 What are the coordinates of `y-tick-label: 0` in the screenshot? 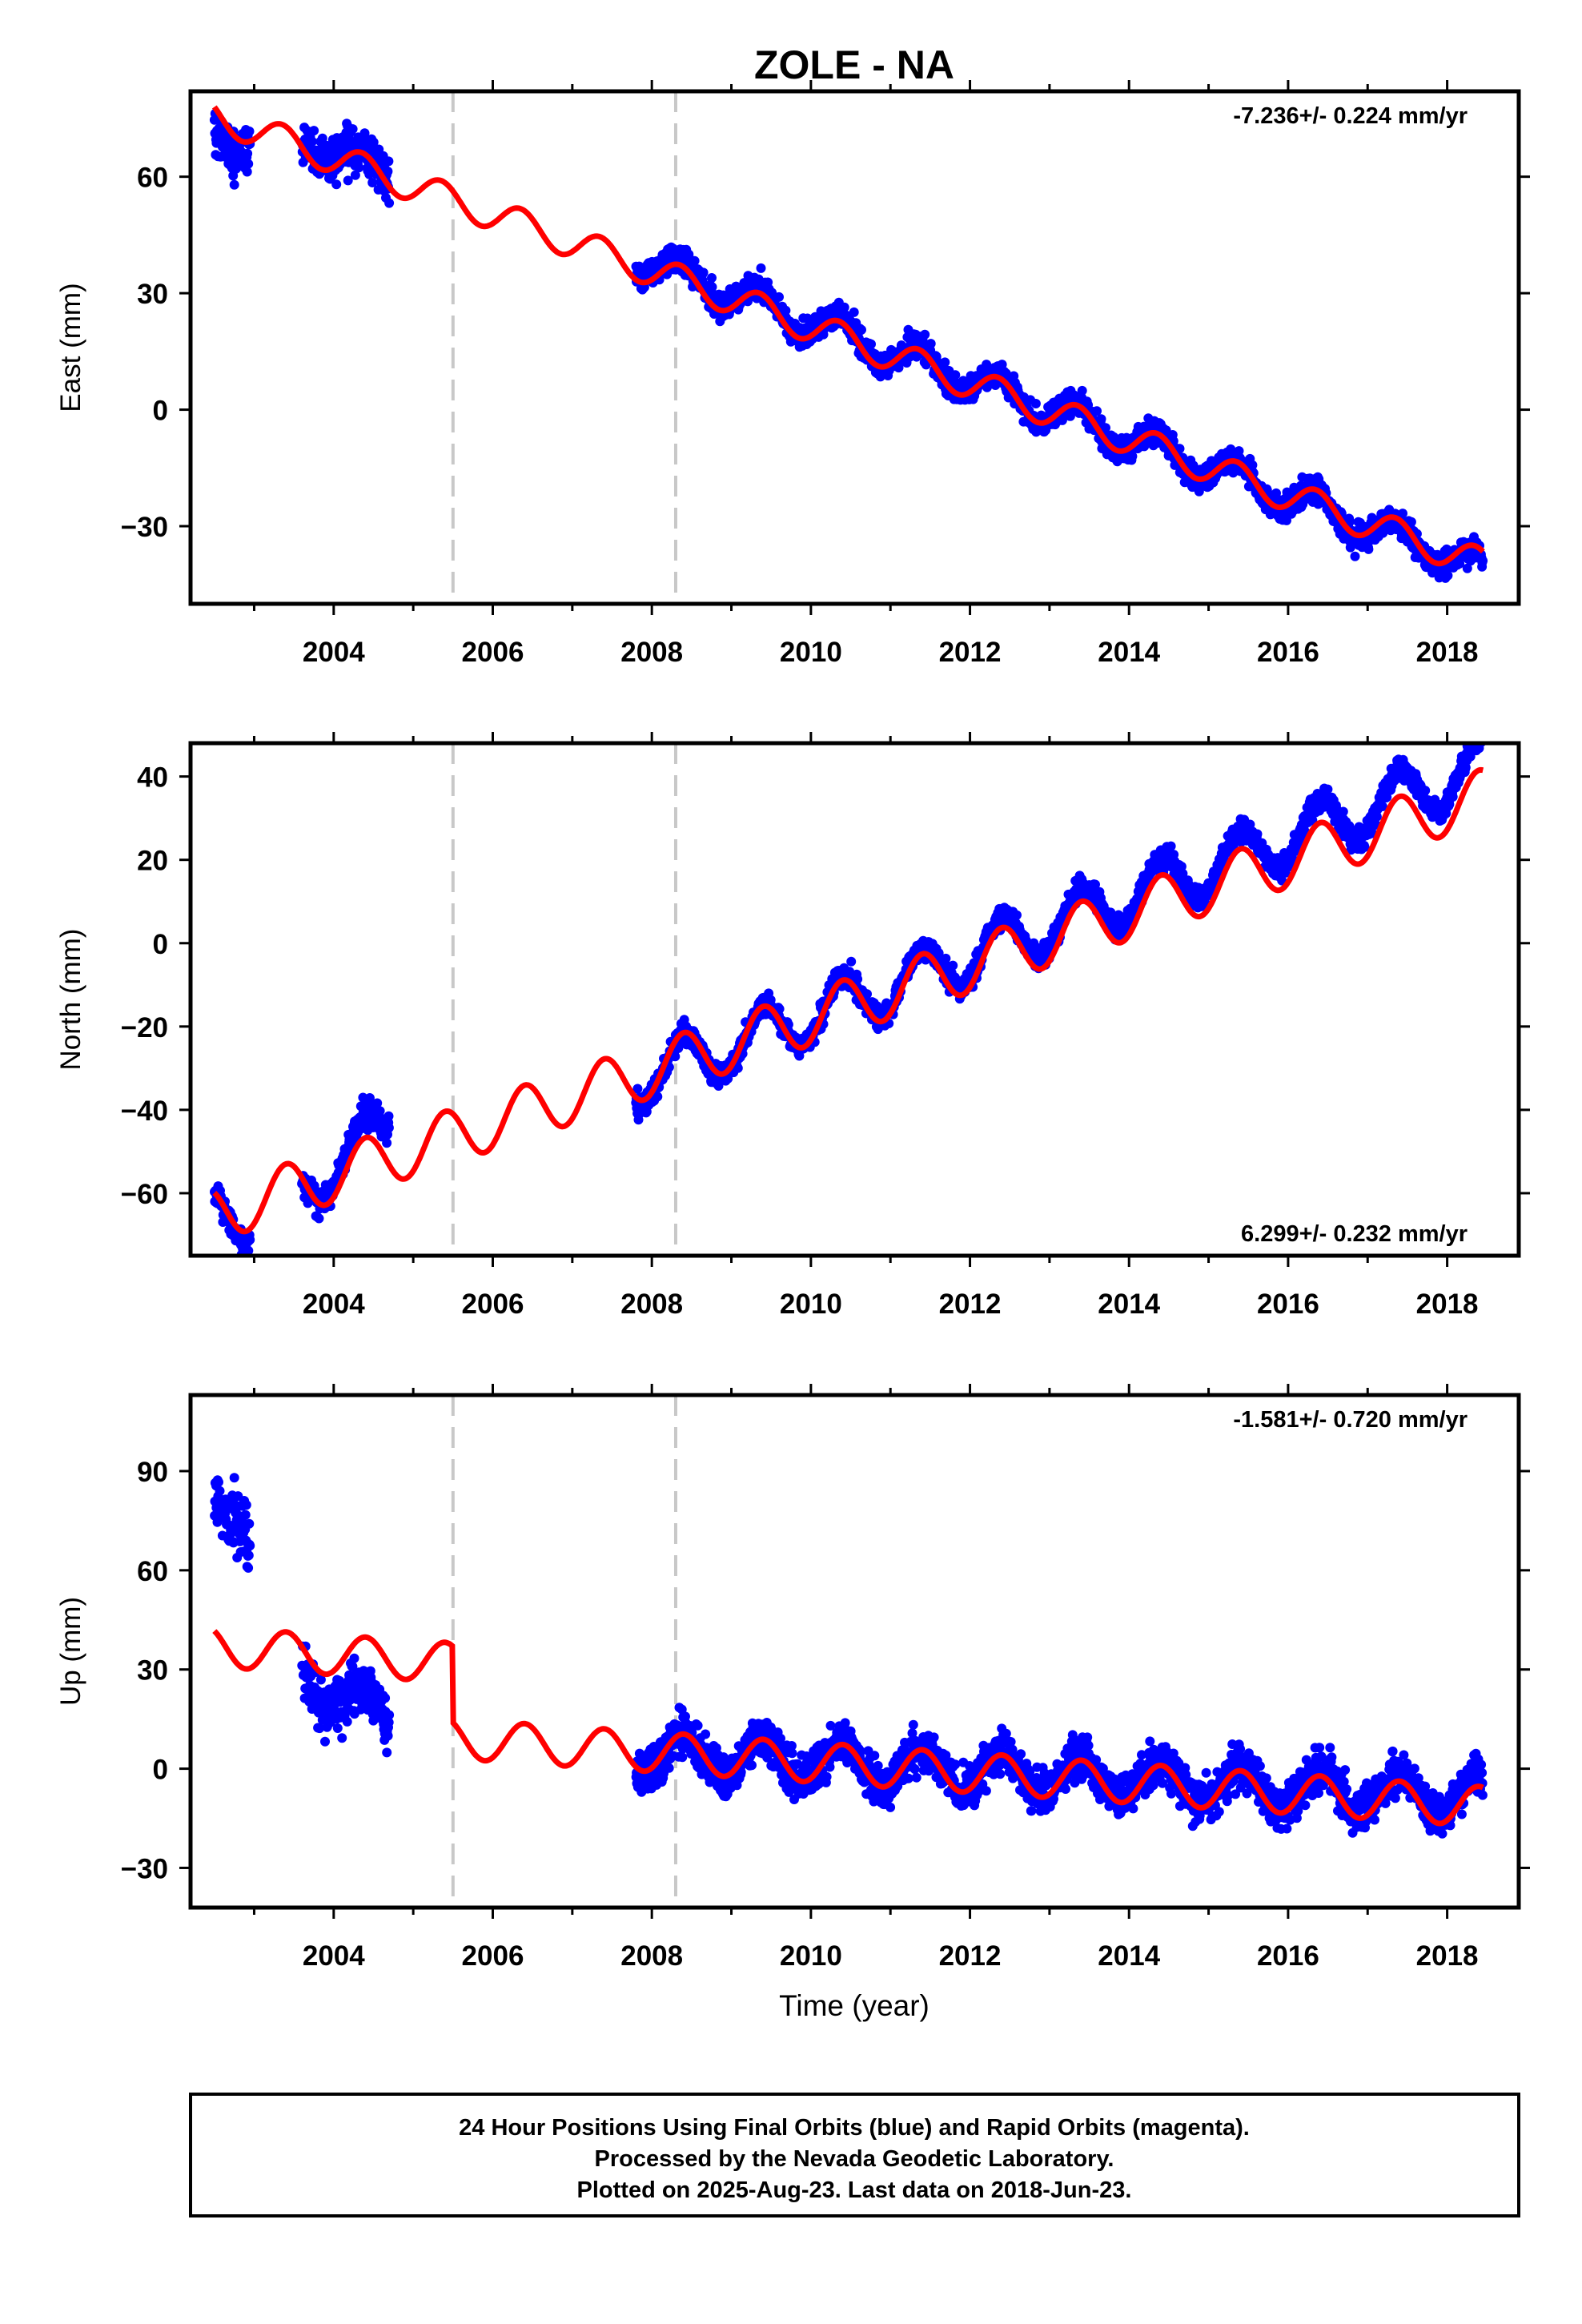 It's located at (161, 411).